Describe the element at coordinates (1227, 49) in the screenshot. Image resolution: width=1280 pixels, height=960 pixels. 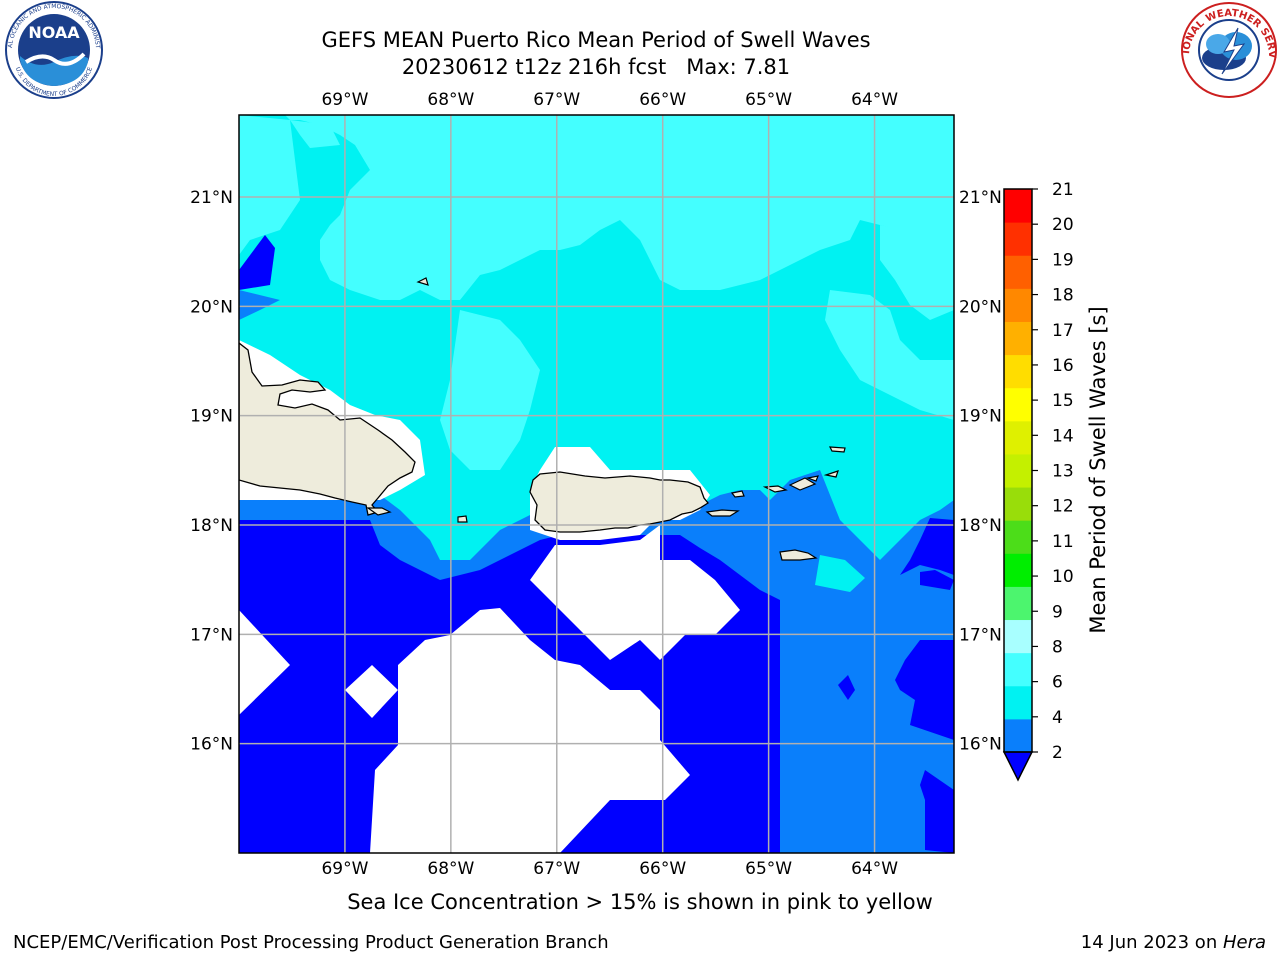
I see `nws-logo: NATIONAL WEATHER SERVICE` at that location.